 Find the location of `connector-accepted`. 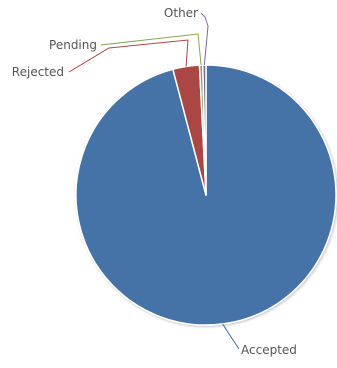

connector-accepted is located at coordinates (231, 336).